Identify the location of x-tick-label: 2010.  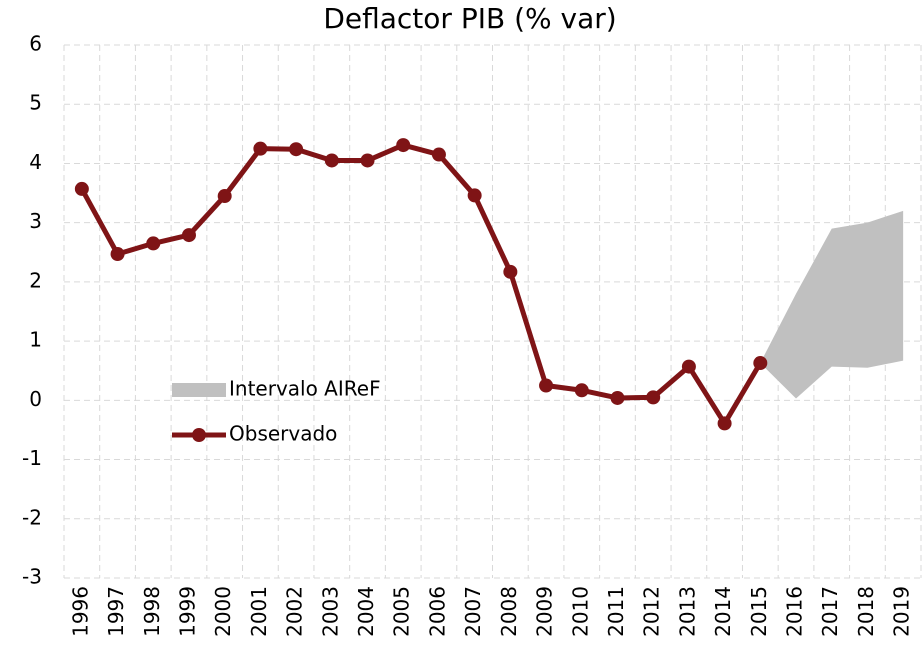
(580, 611).